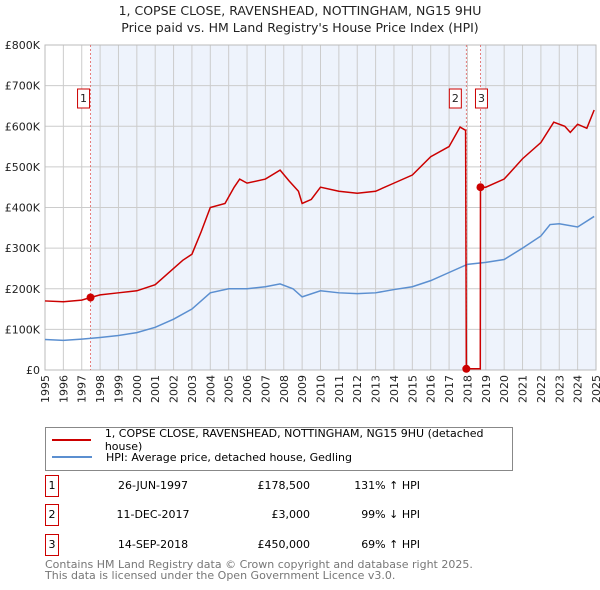 Image resolution: width=600 pixels, height=590 pixels. What do you see at coordinates (137, 389) in the screenshot?
I see `x-tick-label: 2000` at bounding box center [137, 389].